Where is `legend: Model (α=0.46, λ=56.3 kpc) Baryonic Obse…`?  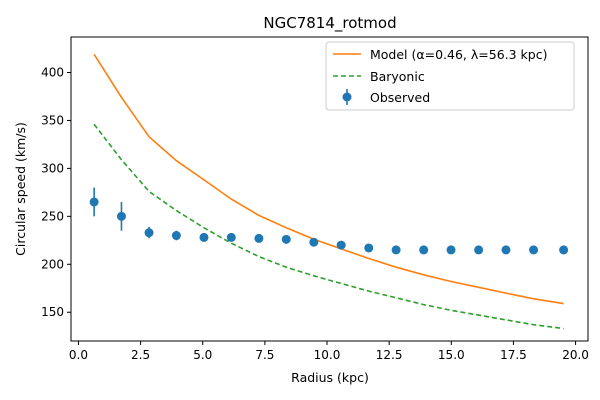 legend: Model (α=0.46, λ=56.3 kpc) Baryonic Obse… is located at coordinates (450, 76).